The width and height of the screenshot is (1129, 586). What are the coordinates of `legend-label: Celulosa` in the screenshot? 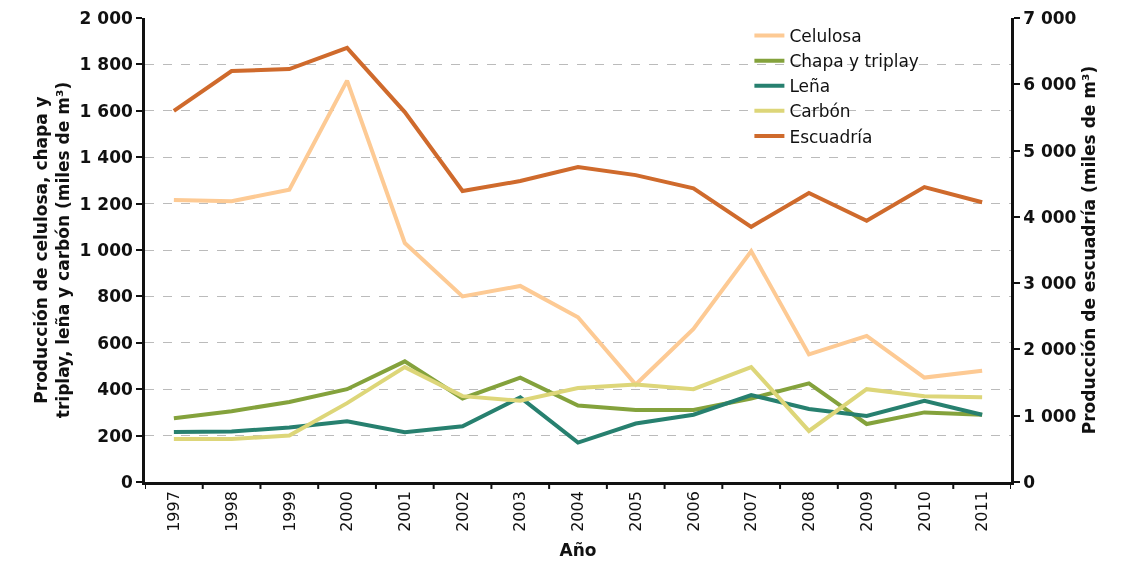 It's located at (825, 36).